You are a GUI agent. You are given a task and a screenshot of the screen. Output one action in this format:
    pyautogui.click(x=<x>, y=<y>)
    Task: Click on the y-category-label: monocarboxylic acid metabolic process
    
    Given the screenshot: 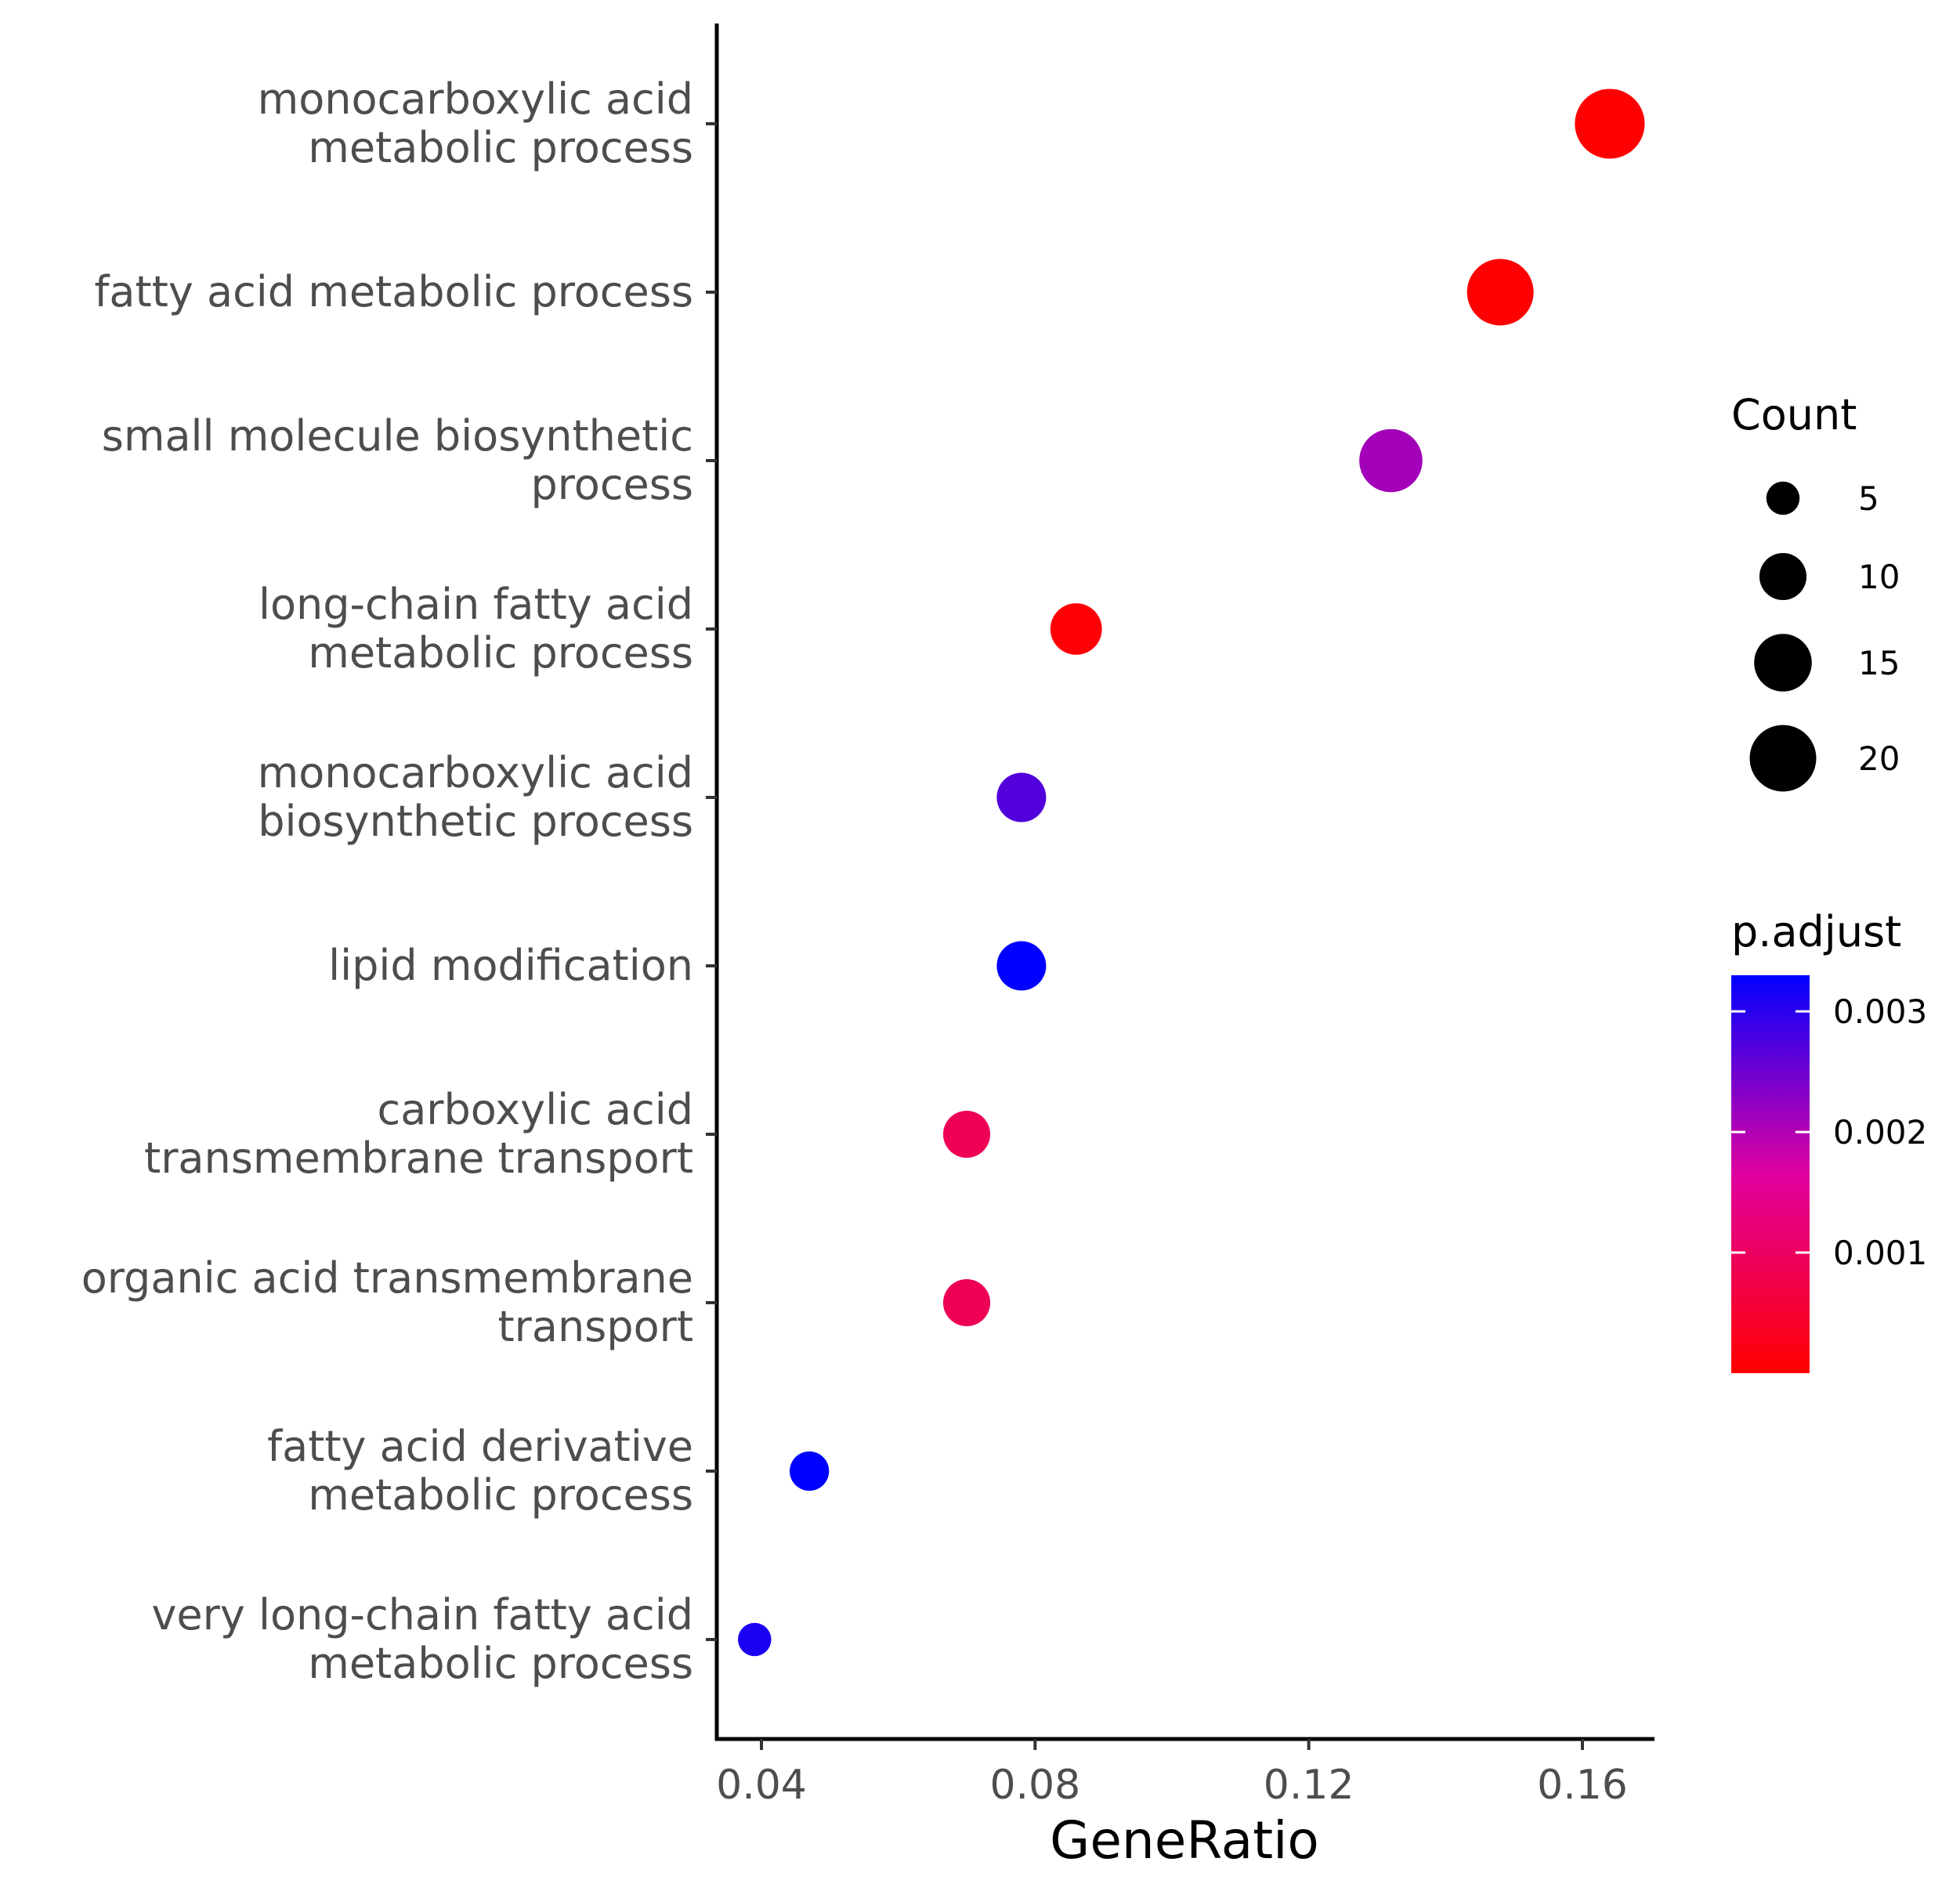 What is the action you would take?
    pyautogui.click(x=476, y=123)
    